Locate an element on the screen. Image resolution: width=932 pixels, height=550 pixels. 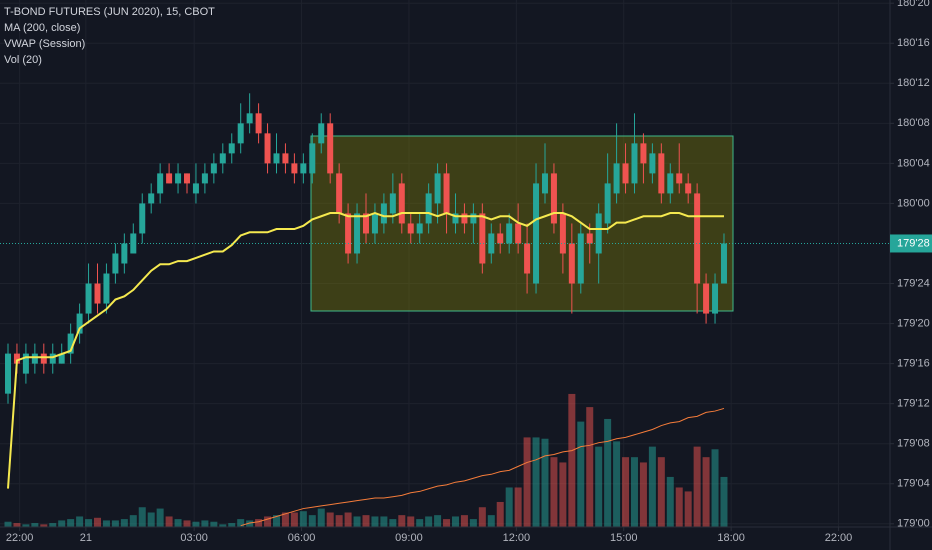
y-tick-label: 179'20 is located at coordinates (913, 323).